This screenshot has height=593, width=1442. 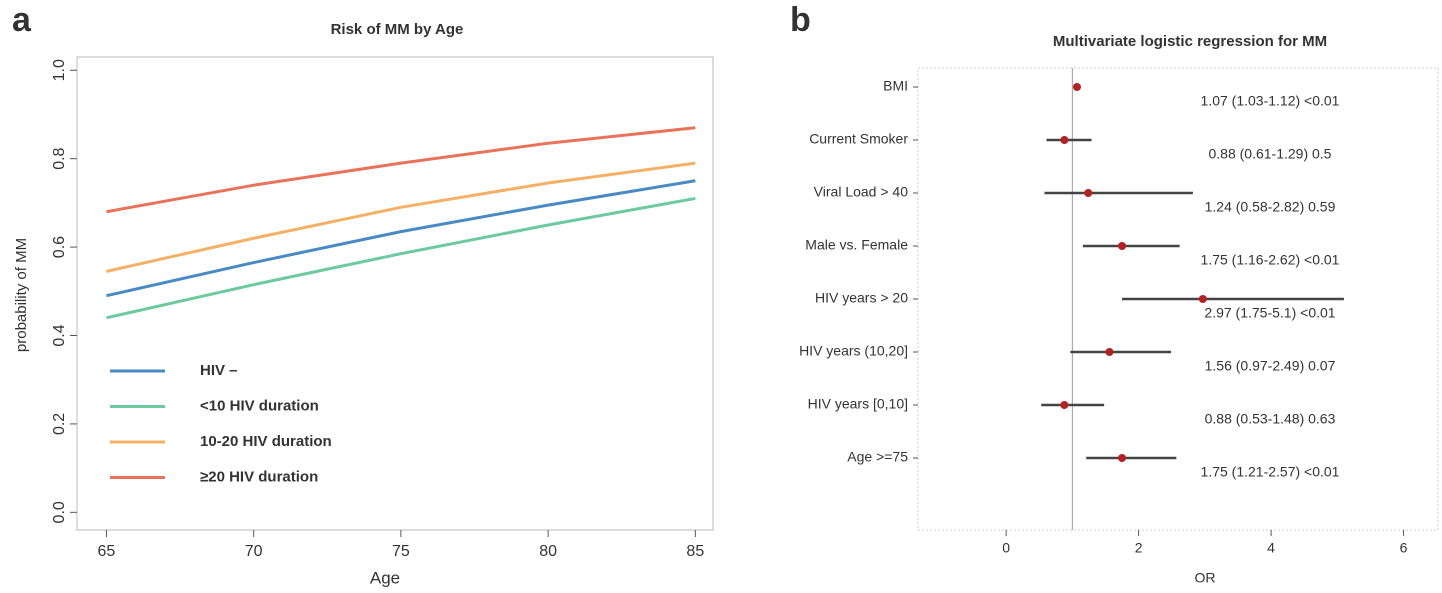 What do you see at coordinates (853, 351) in the screenshot?
I see `category-label: HIV years (10,20]` at bounding box center [853, 351].